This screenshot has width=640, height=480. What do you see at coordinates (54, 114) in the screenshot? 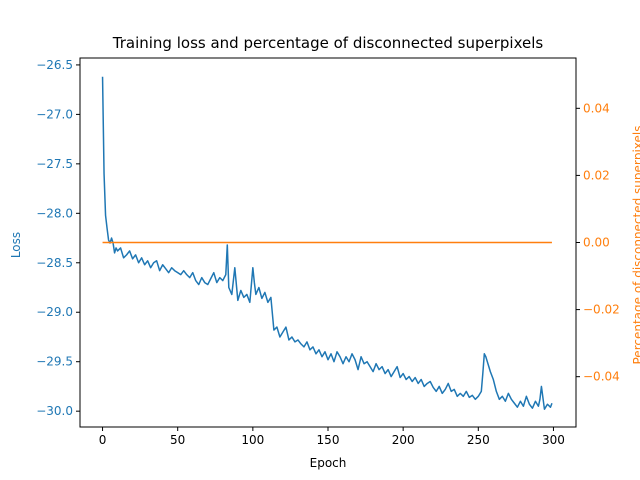
I see `y-left-tick-label: −27.0` at bounding box center [54, 114].